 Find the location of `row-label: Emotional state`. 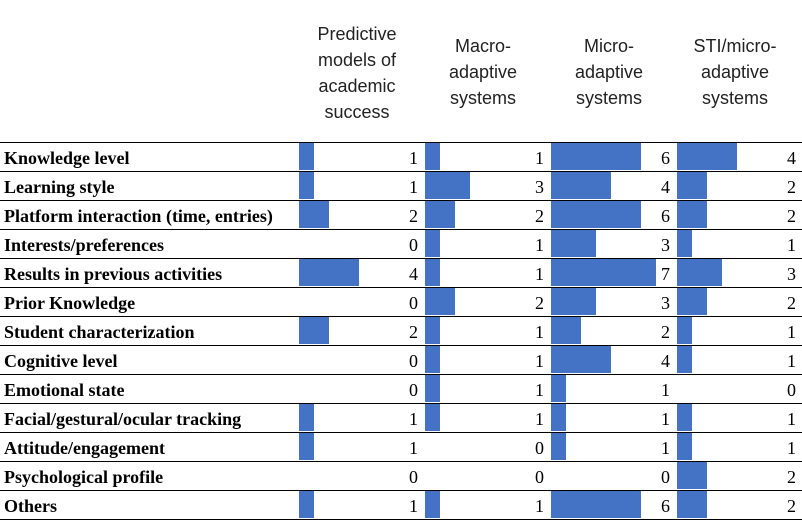

row-label: Emotional state is located at coordinates (64, 390).